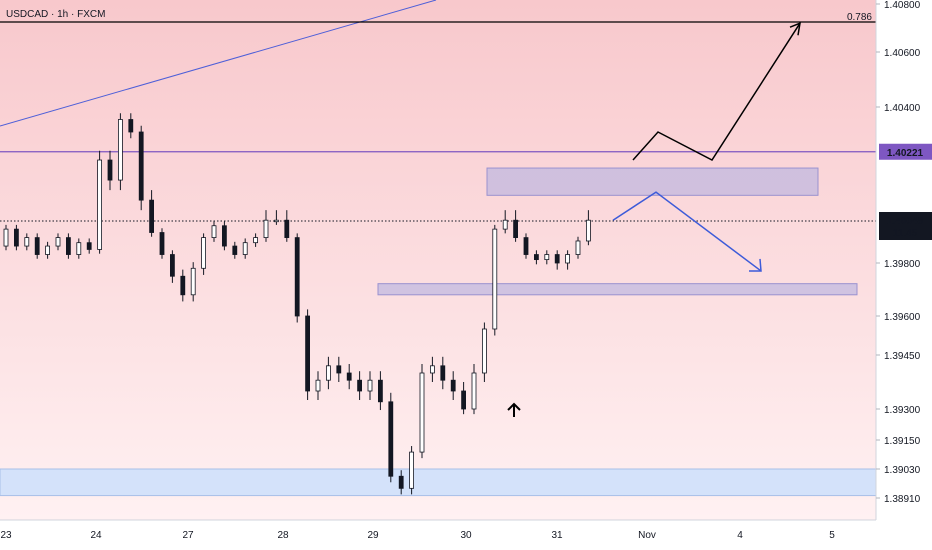  I want to click on projection-up-arrowhead, so click(795, 29).